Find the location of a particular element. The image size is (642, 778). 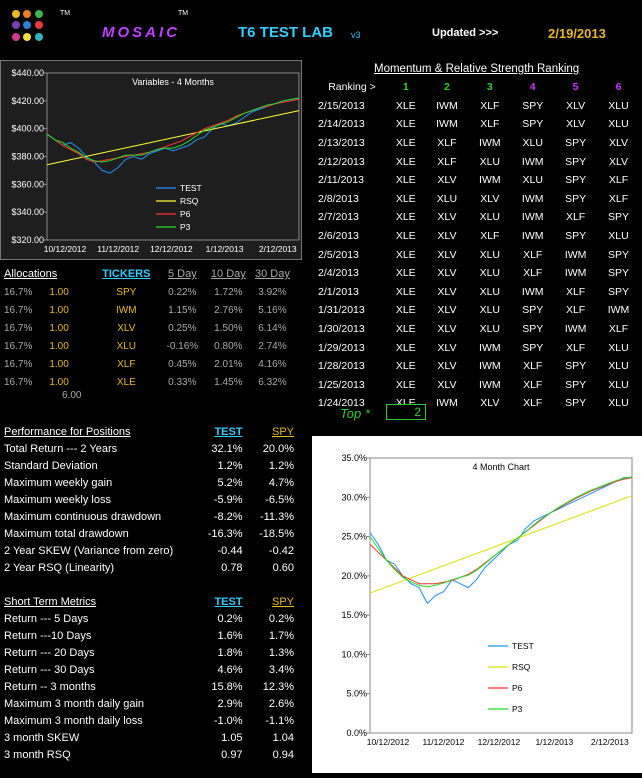

x-tick-label: 10/12/2012 is located at coordinates (388, 742).